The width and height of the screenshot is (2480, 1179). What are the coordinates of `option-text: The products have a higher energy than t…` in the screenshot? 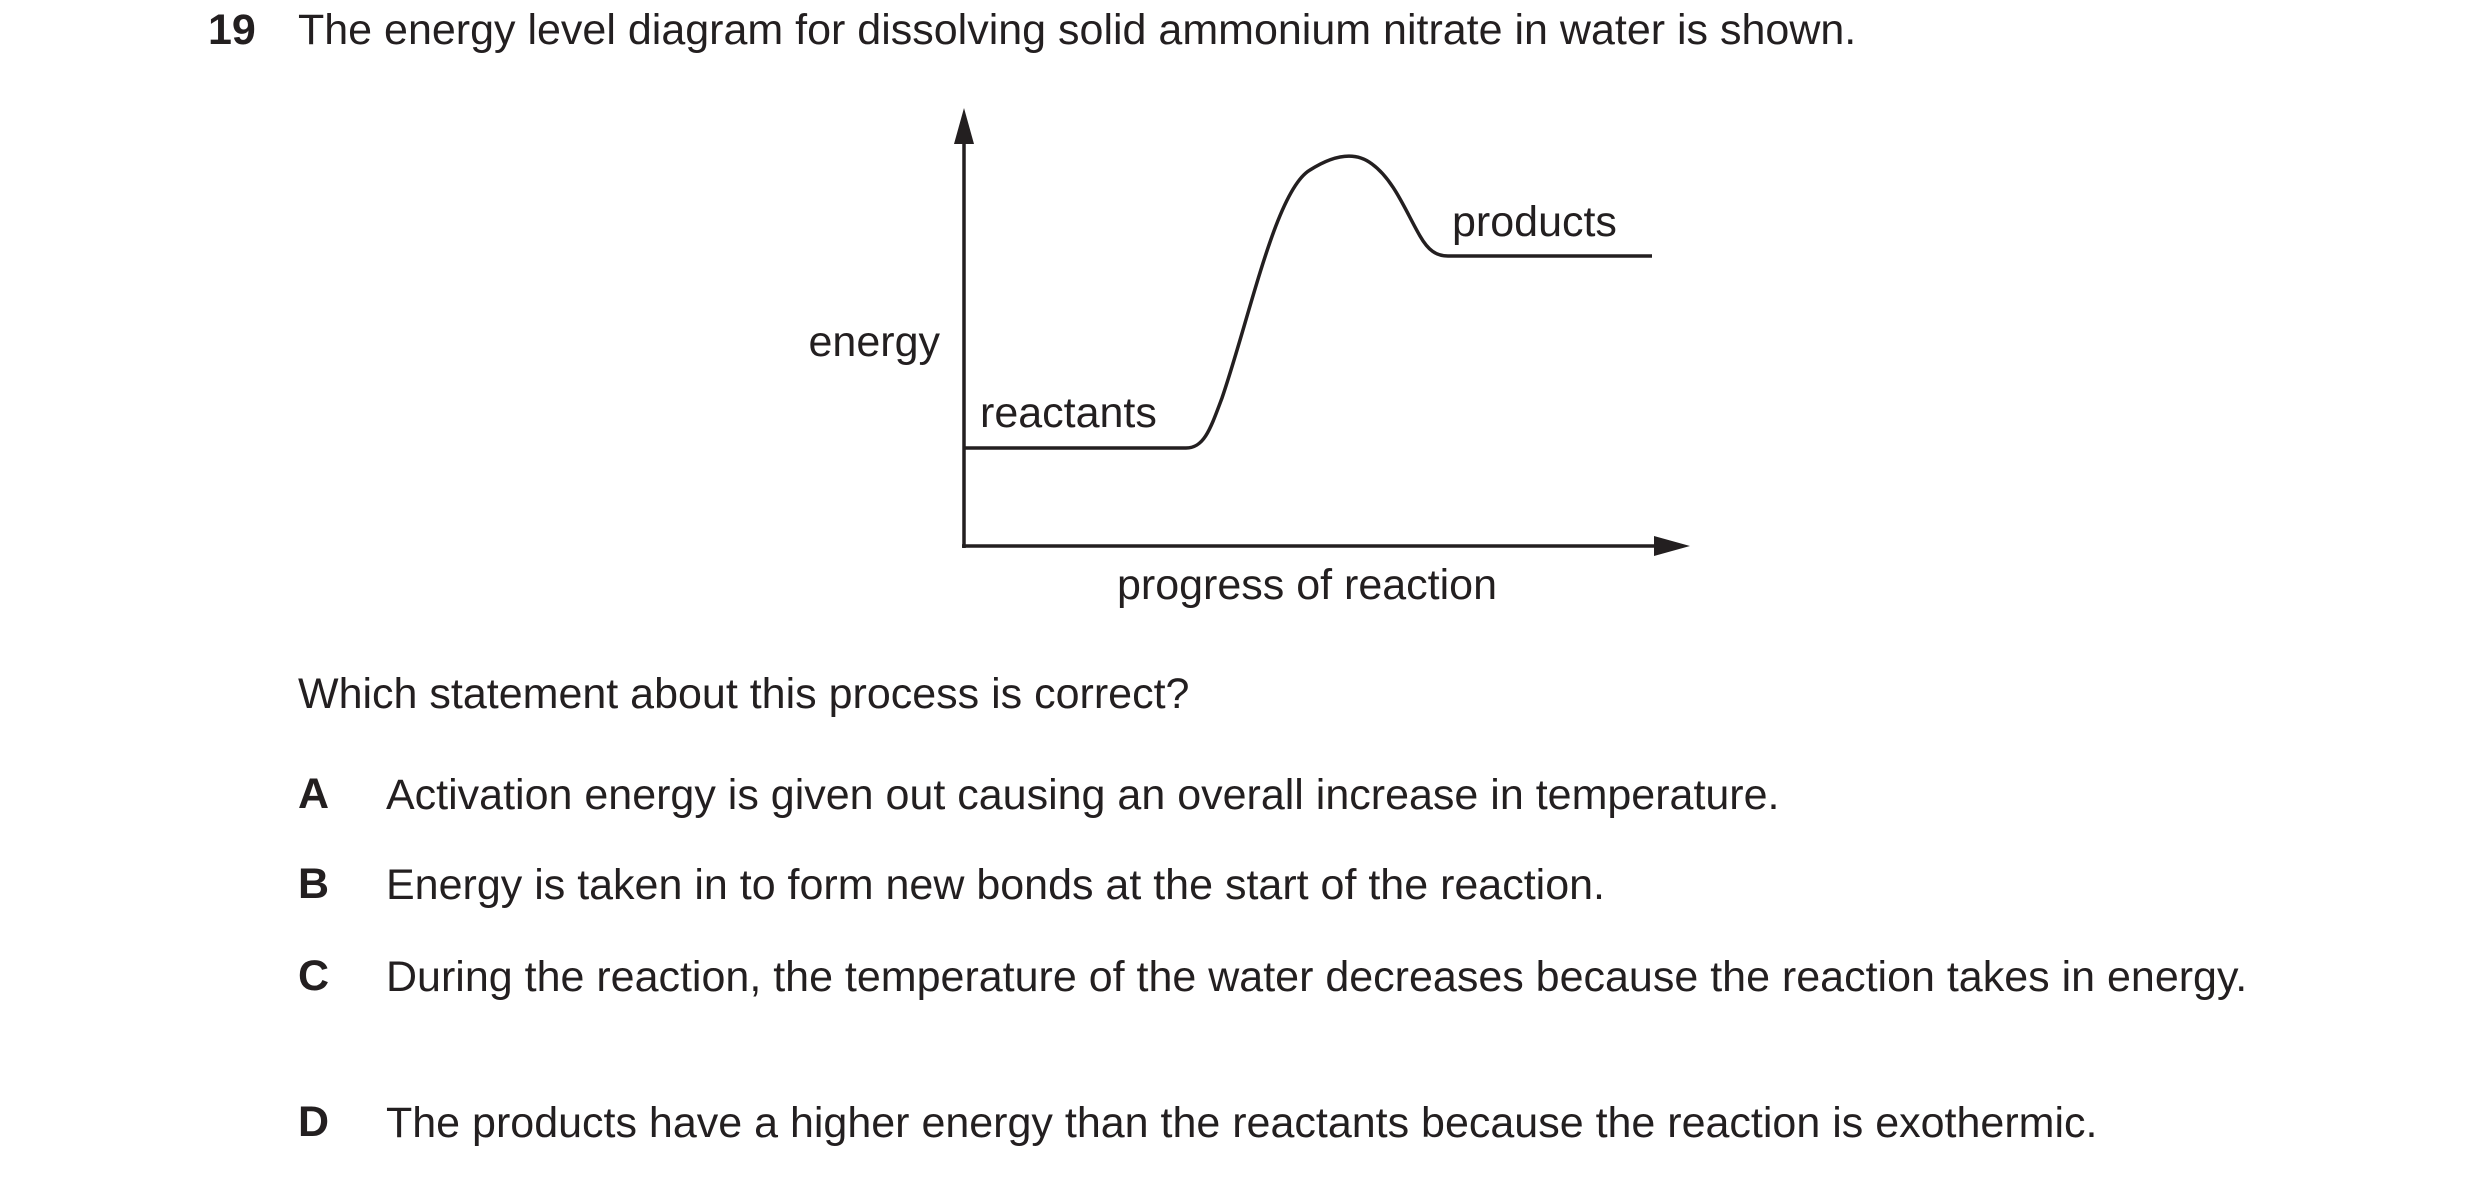 It's located at (1242, 1123).